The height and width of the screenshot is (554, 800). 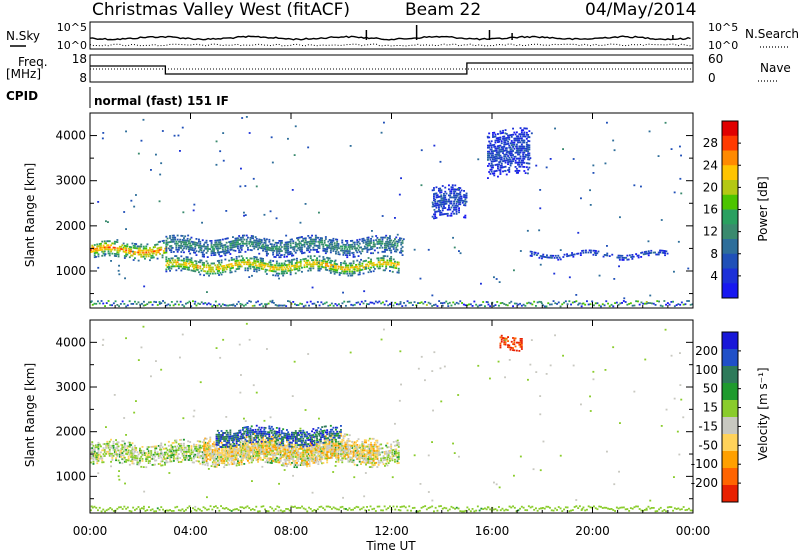 I want to click on nsky-left-tick-top: 10^5, so click(x=72, y=27).